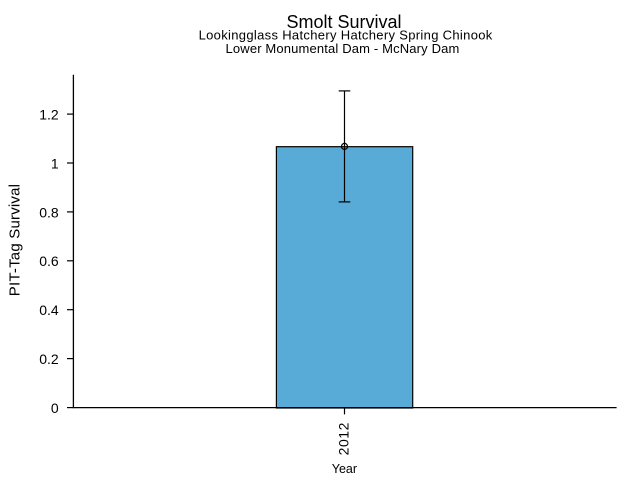  What do you see at coordinates (49, 261) in the screenshot?
I see `svg-text: 0.6` at bounding box center [49, 261].